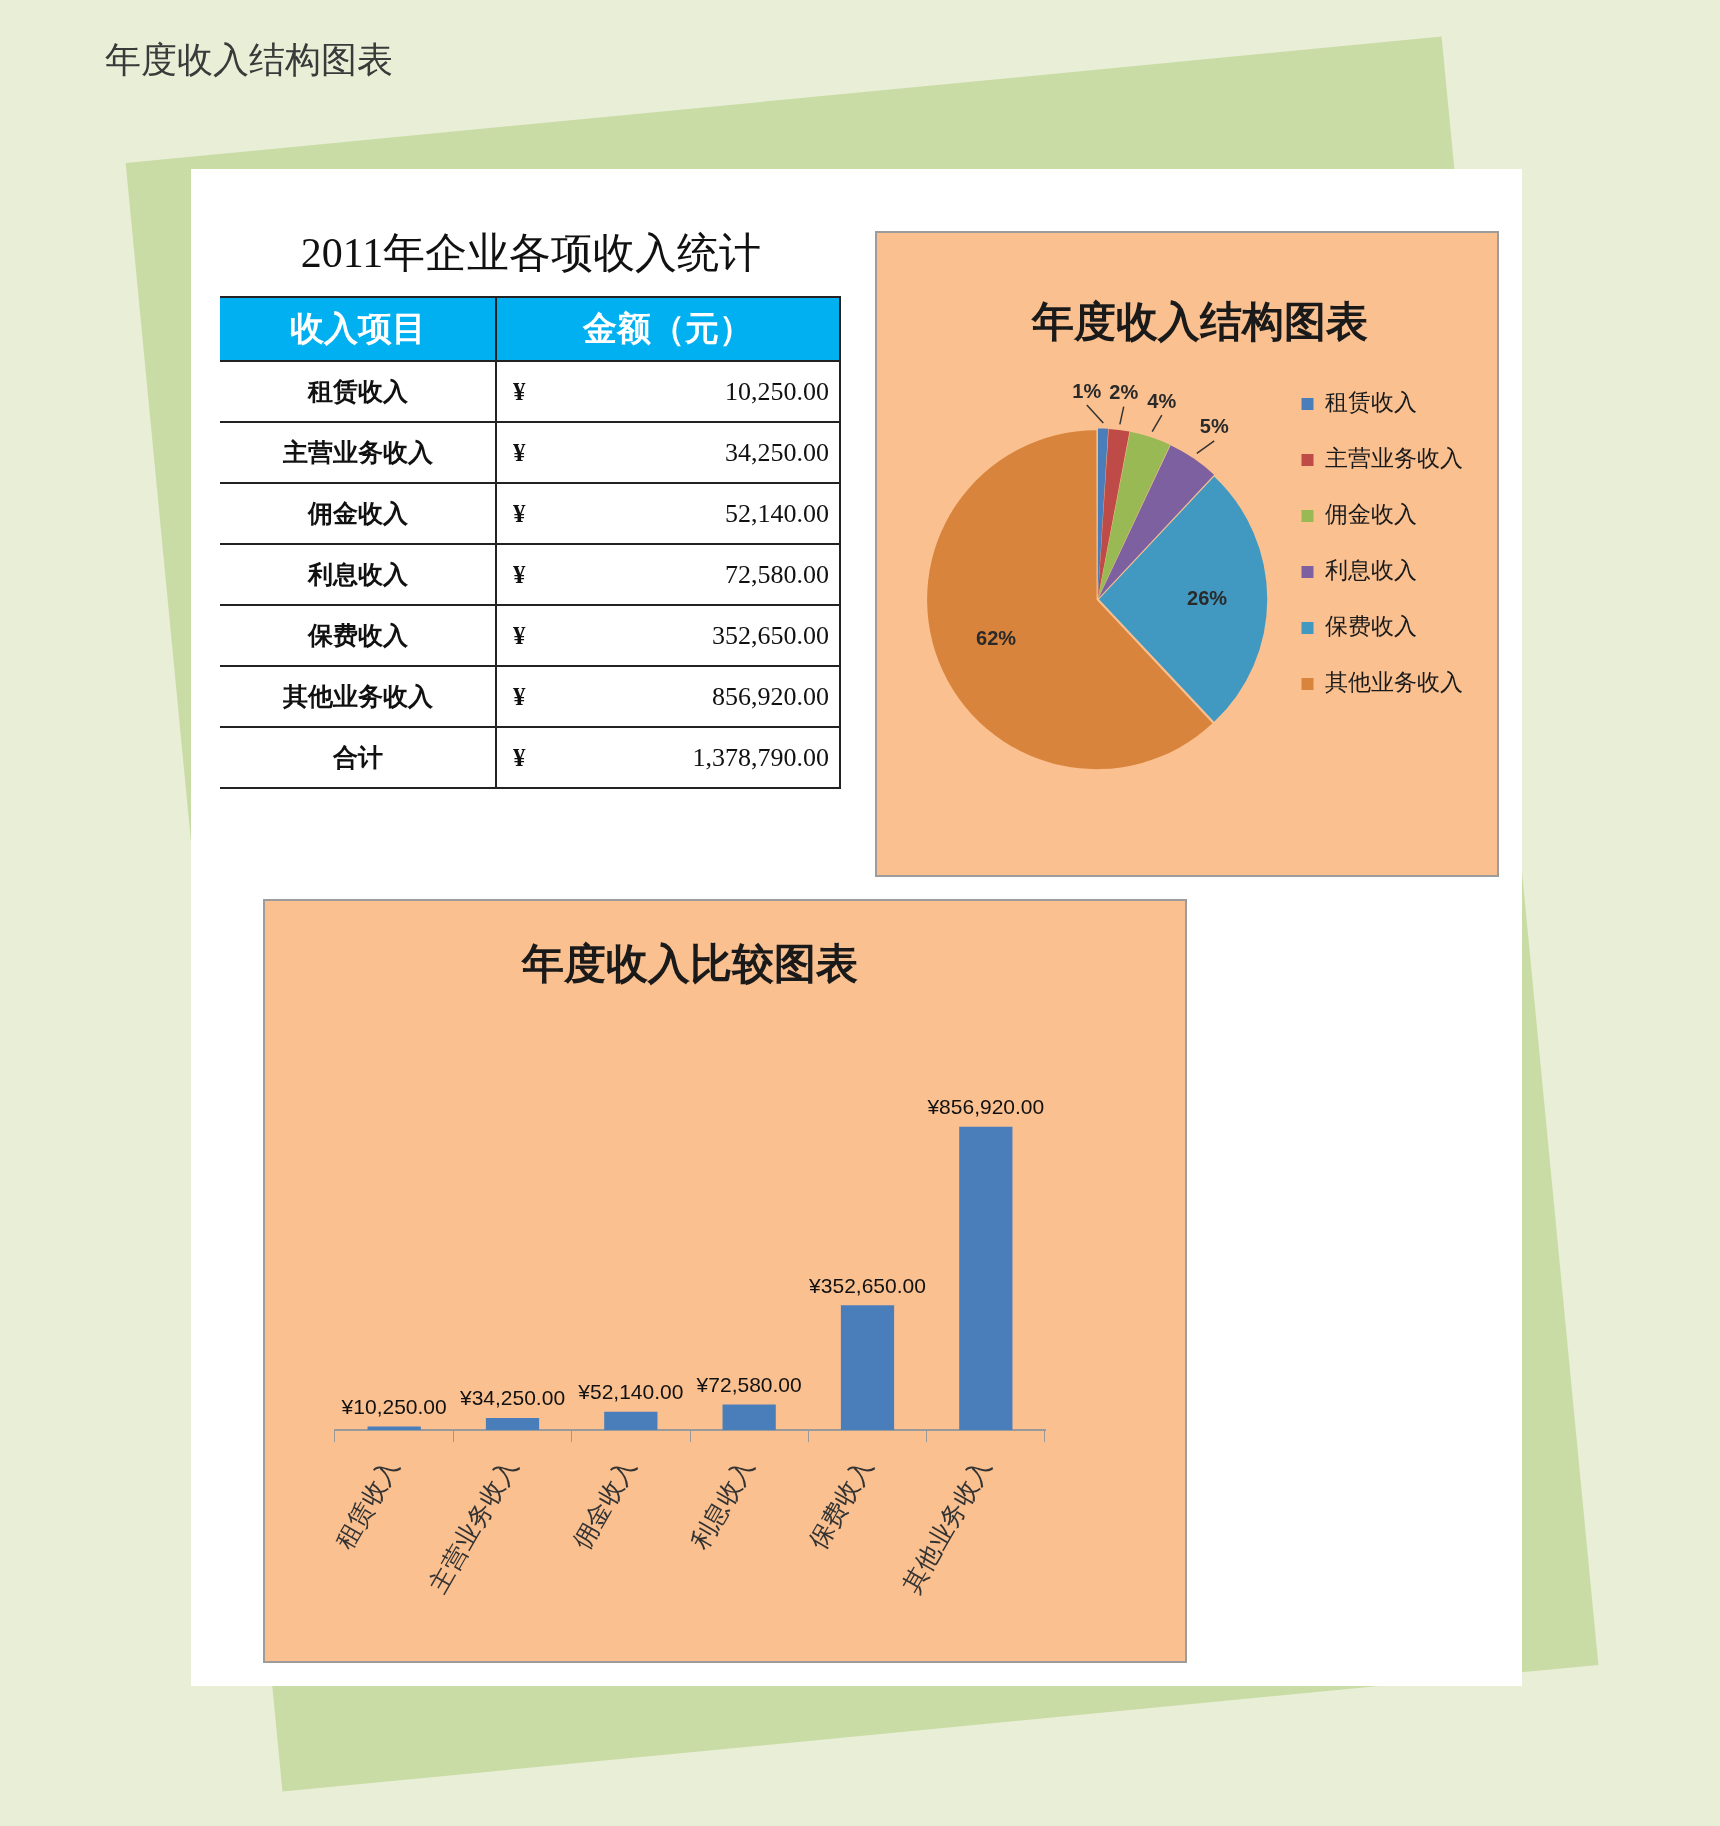 Image resolution: width=1720 pixels, height=1826 pixels. Describe the element at coordinates (358, 329) in the screenshot. I see `text: 收入项目` at that location.